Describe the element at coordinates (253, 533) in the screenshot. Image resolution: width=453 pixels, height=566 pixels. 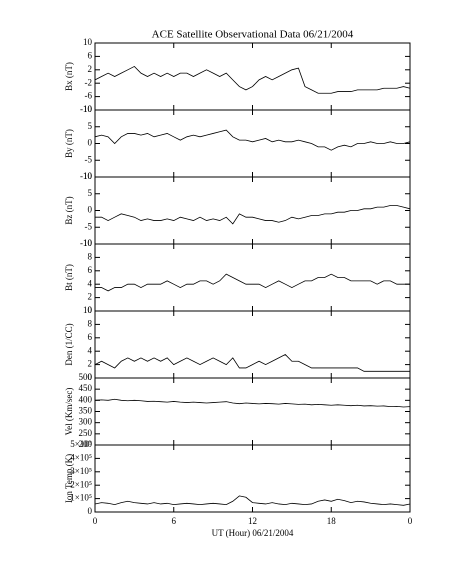
I see `x-axis-label: UT (Hour) 06/21/2004` at that location.